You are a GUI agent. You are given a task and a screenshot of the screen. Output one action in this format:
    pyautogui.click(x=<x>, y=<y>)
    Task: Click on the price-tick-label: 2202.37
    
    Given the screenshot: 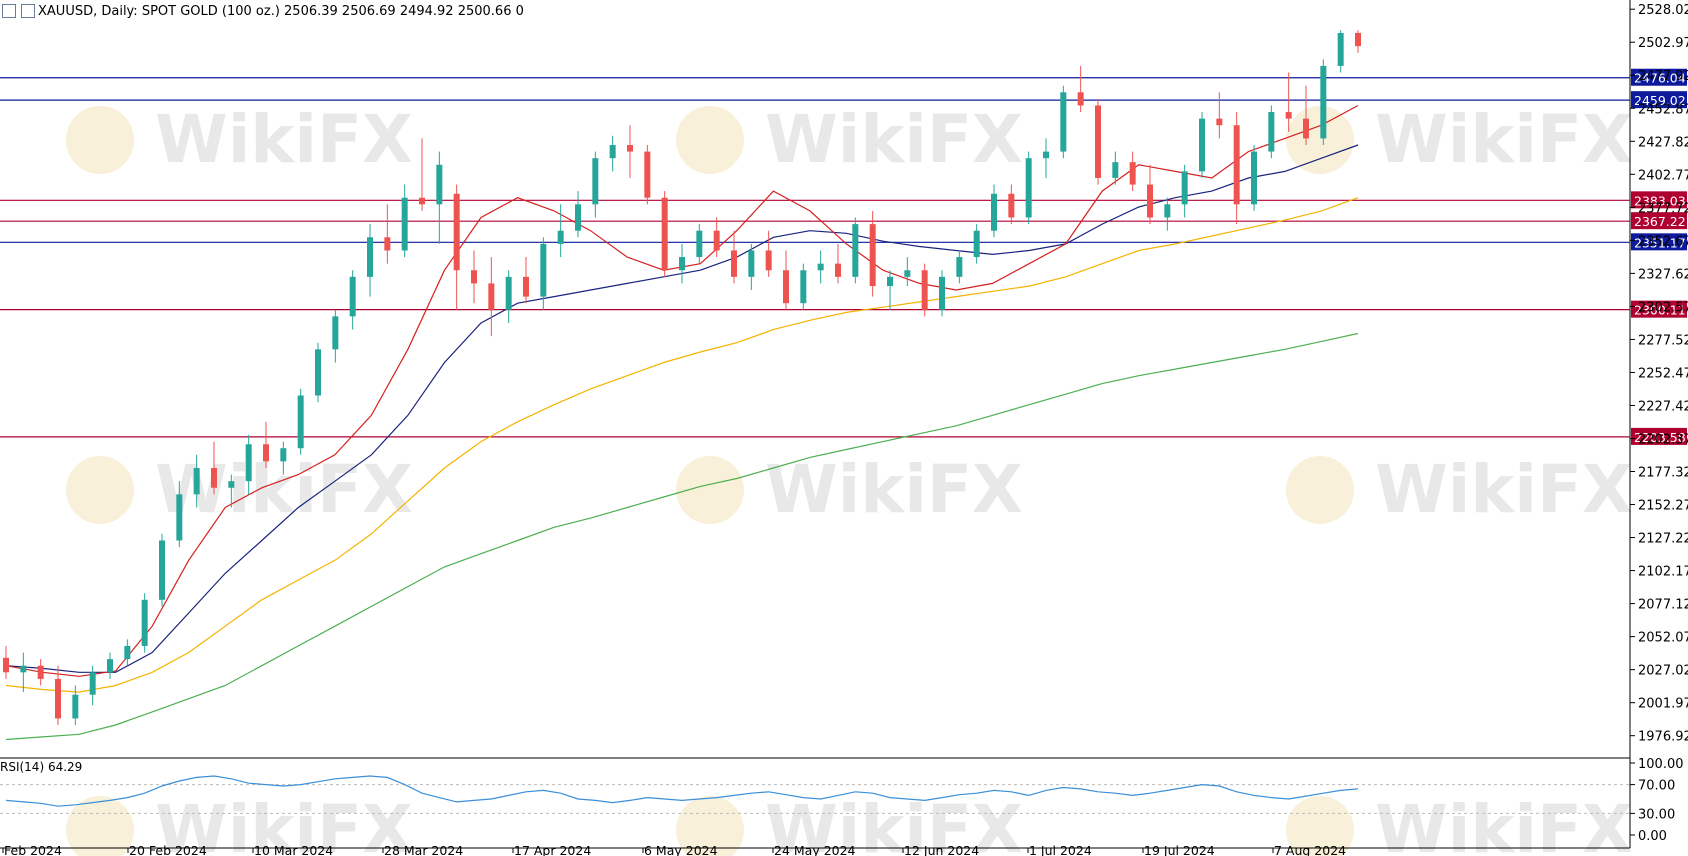 What is the action you would take?
    pyautogui.click(x=1663, y=439)
    